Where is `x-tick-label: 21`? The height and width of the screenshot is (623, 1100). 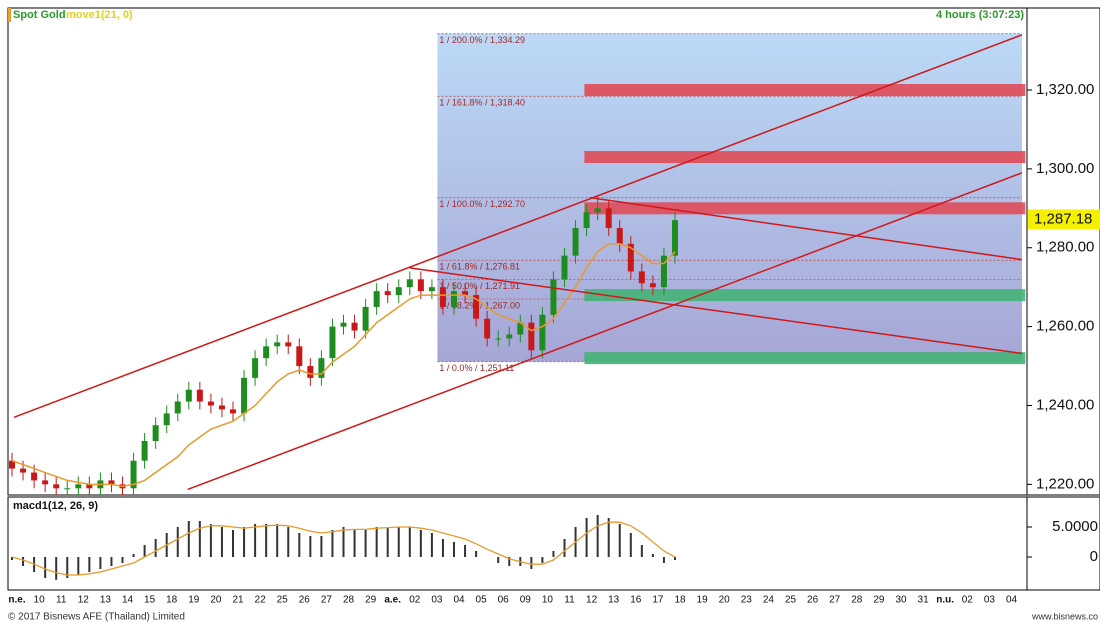
x-tick-label: 21 is located at coordinates (238, 600).